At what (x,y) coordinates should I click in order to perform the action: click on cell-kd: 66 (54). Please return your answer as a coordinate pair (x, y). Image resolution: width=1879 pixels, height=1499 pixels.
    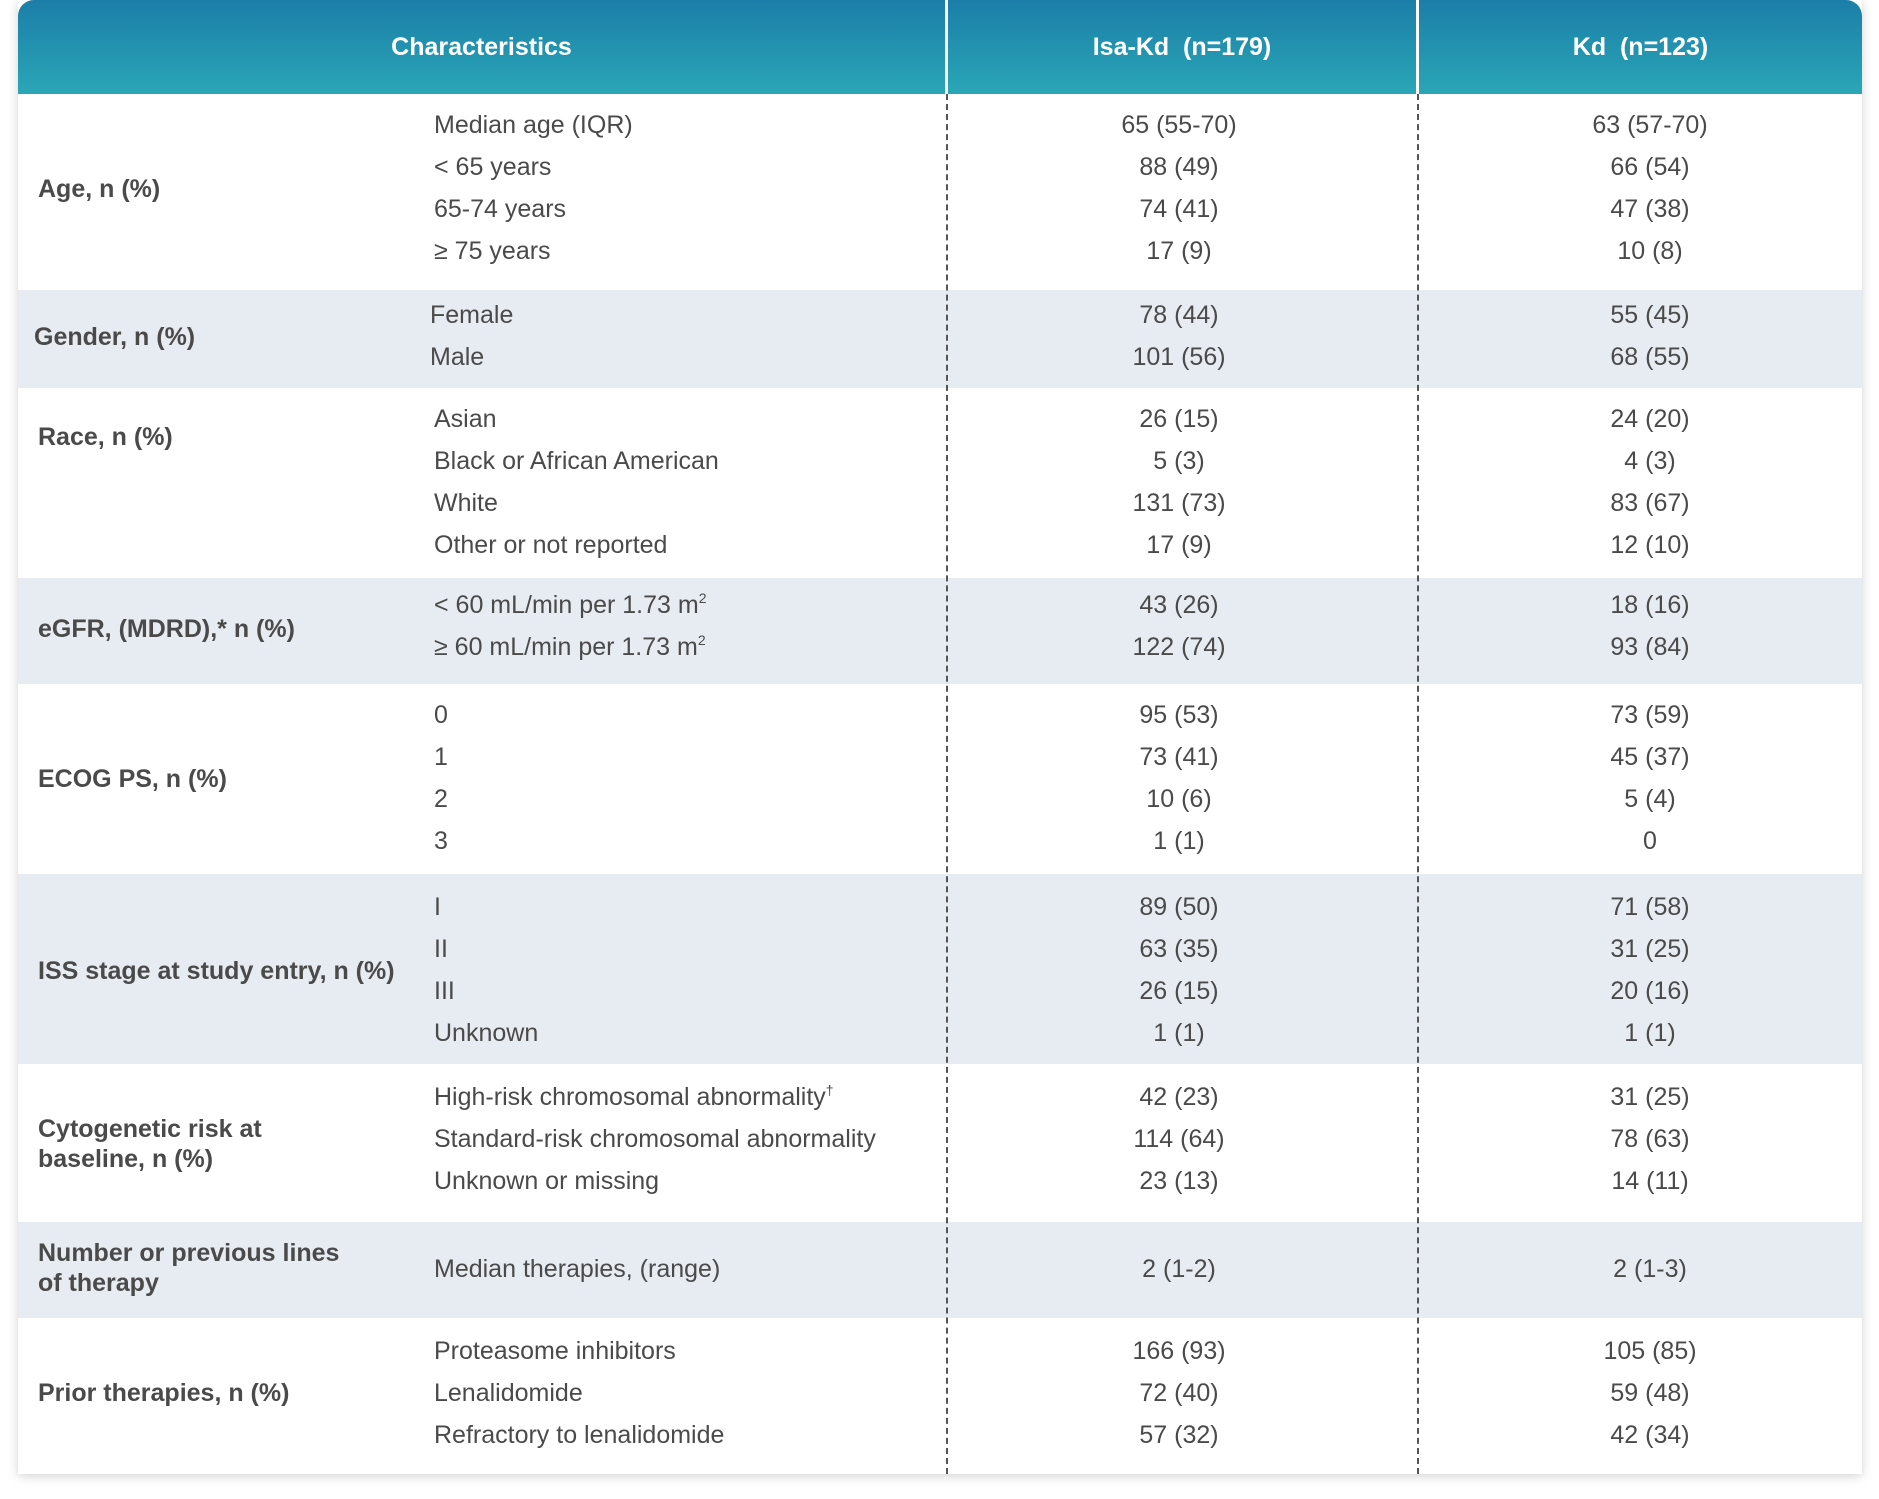
    Looking at the image, I should click on (1650, 167).